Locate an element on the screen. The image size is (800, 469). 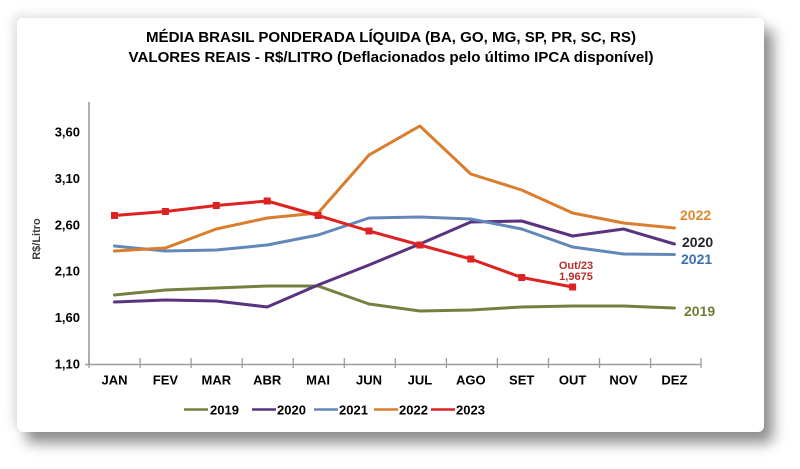
svg-text: MAR is located at coordinates (216, 380).